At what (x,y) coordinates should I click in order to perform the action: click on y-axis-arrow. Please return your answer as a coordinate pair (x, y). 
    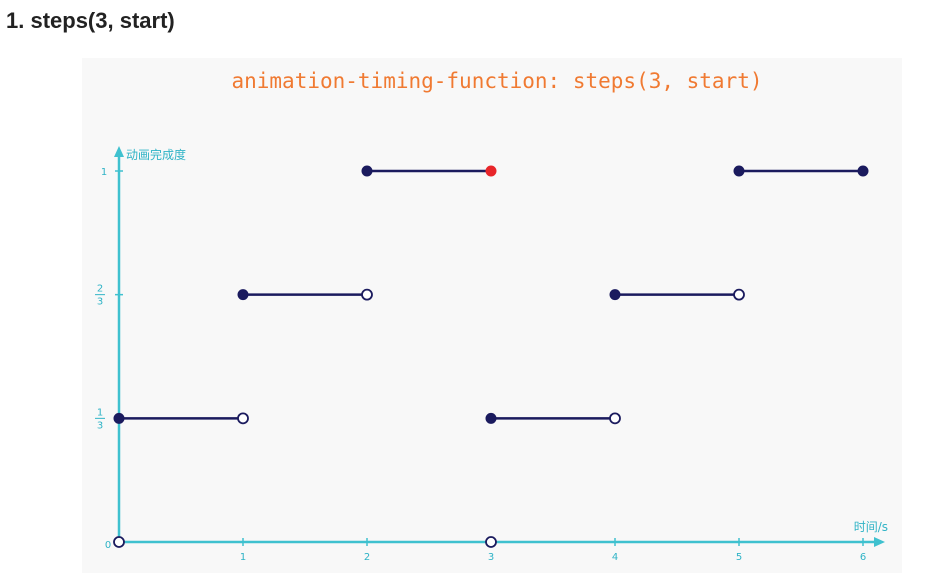
    Looking at the image, I should click on (119, 151).